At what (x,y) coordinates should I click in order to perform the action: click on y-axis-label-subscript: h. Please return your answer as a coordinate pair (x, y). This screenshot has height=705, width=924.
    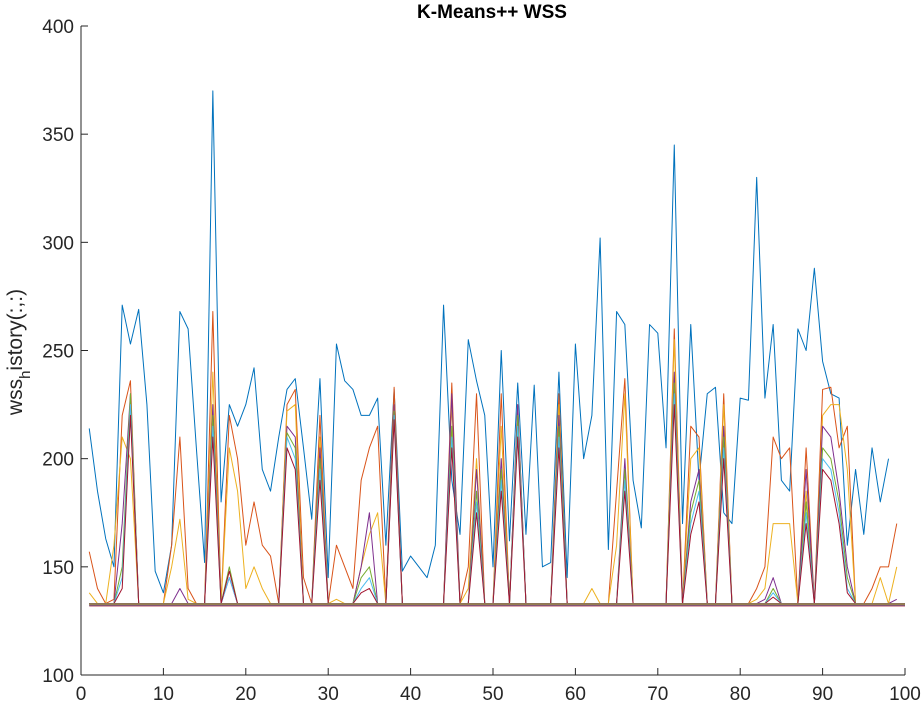
    Looking at the image, I should click on (25, 375).